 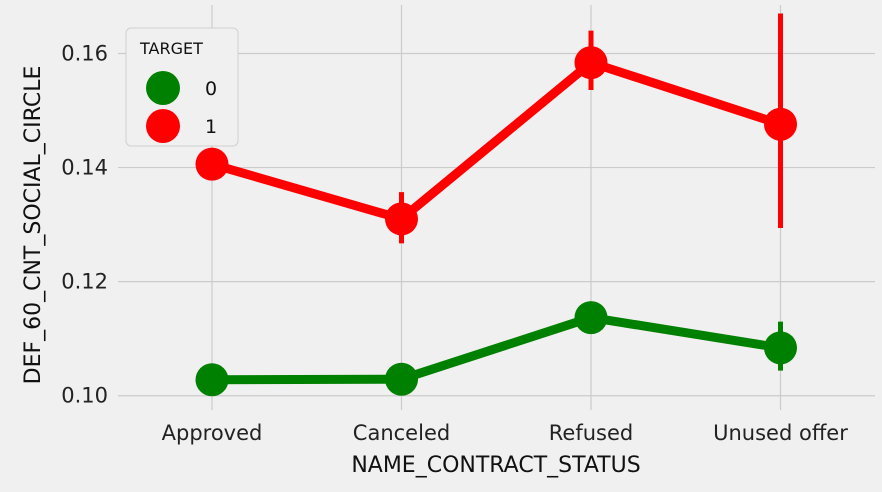 I want to click on series-line, so click(x=496, y=349).